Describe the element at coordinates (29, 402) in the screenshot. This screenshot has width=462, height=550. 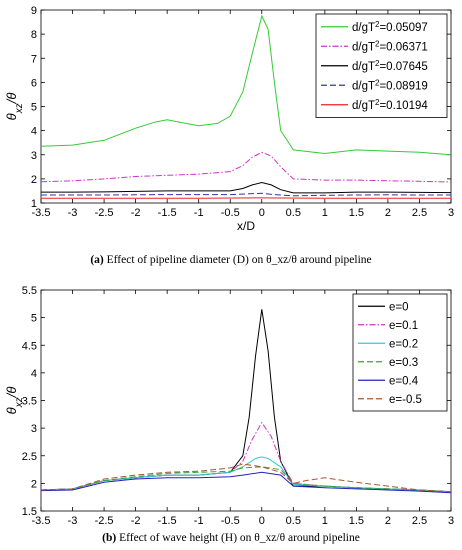
I see `y-tick-label: 3.5` at that location.